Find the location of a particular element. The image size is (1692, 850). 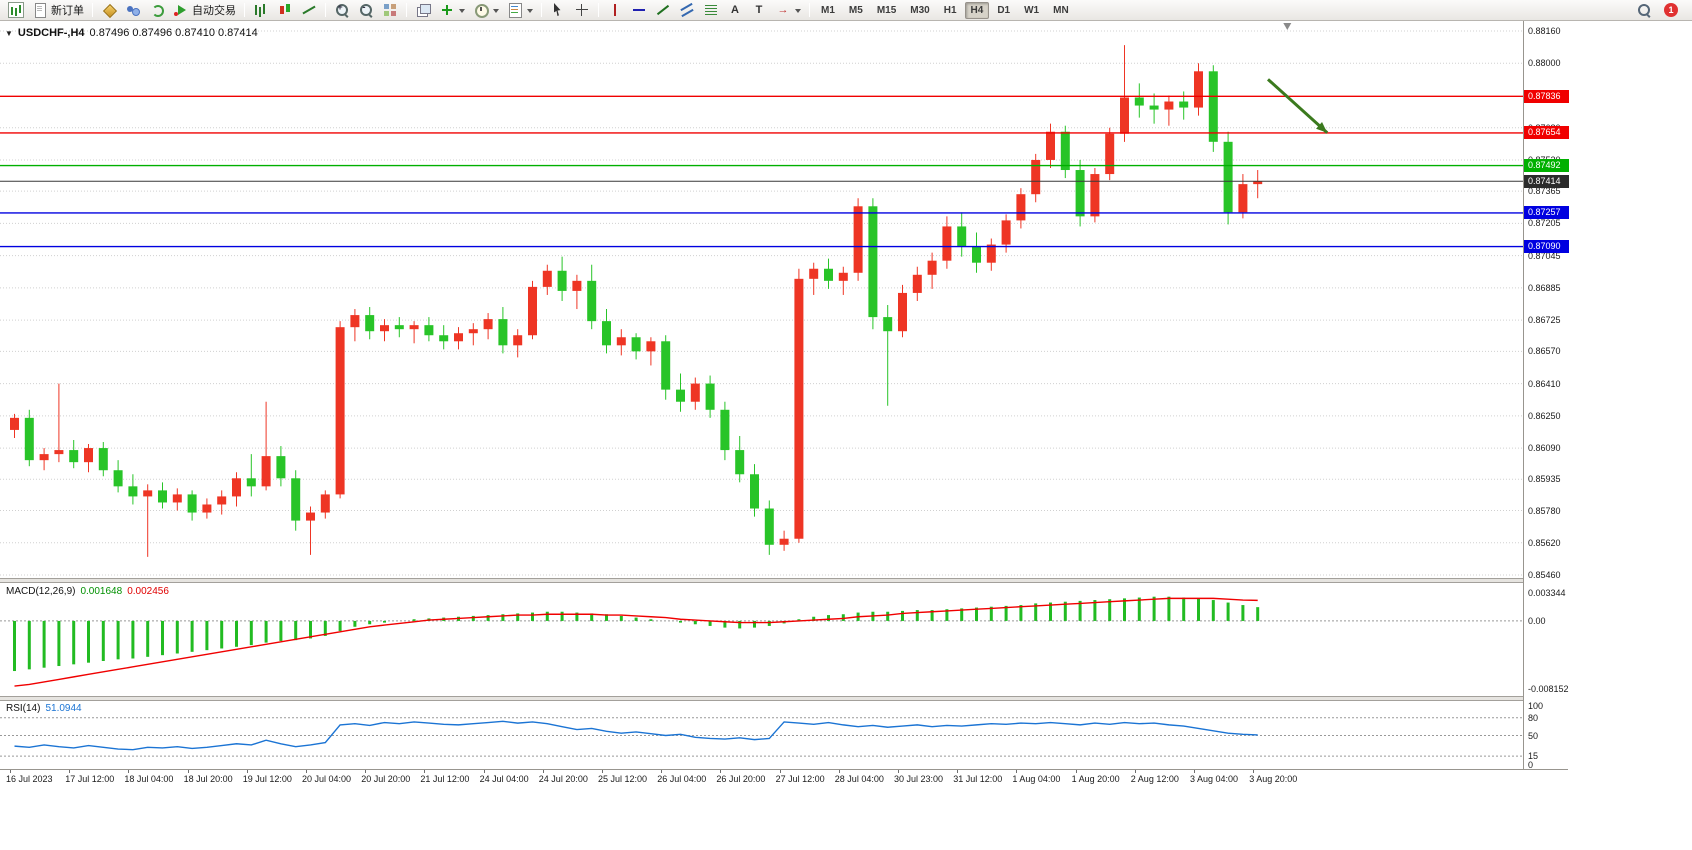

templates-button is located at coordinates (520, 10).